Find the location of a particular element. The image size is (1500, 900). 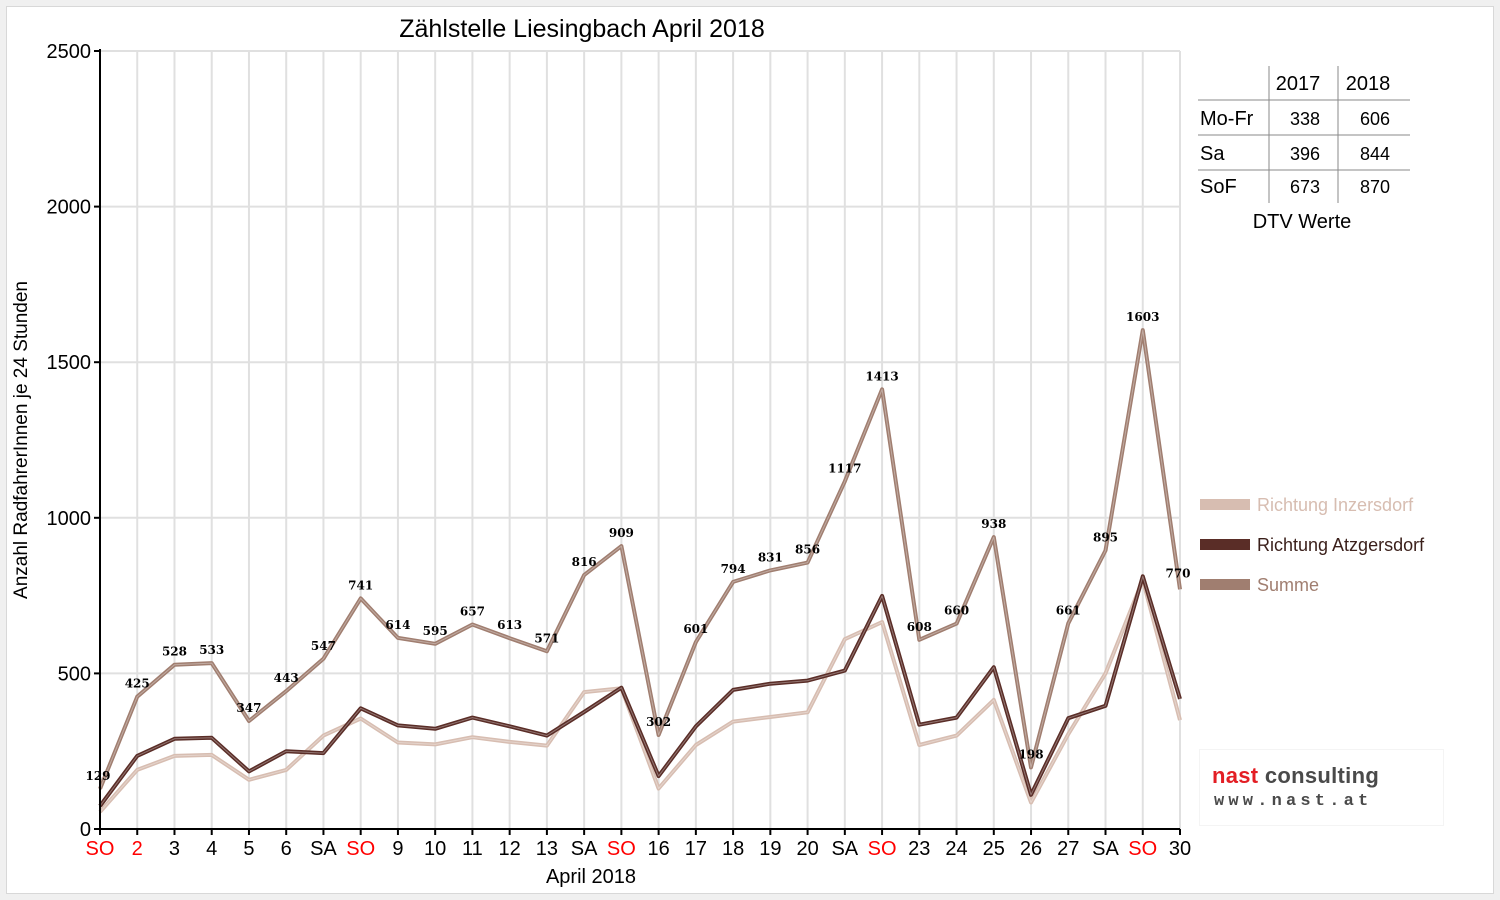

dtv-col-2017: 2017 is located at coordinates (1298, 84).